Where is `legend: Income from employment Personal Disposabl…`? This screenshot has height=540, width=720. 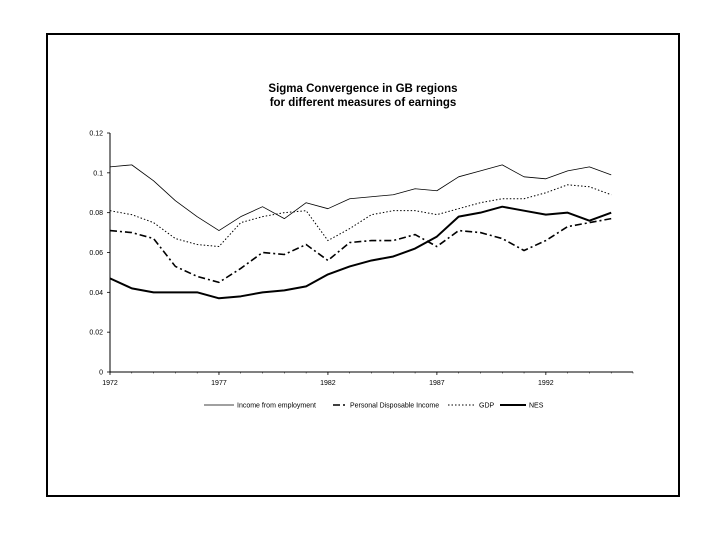
legend: Income from employment Personal Disposabl… is located at coordinates (374, 406).